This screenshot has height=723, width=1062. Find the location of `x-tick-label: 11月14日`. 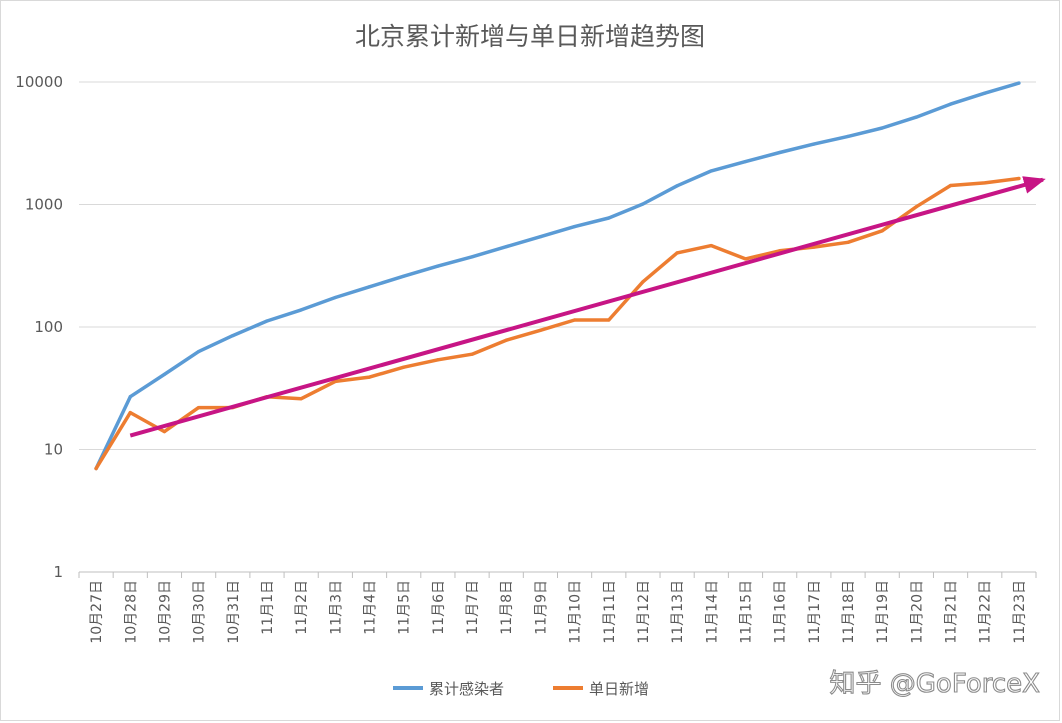

x-tick-label: 11月14日 is located at coordinates (712, 612).